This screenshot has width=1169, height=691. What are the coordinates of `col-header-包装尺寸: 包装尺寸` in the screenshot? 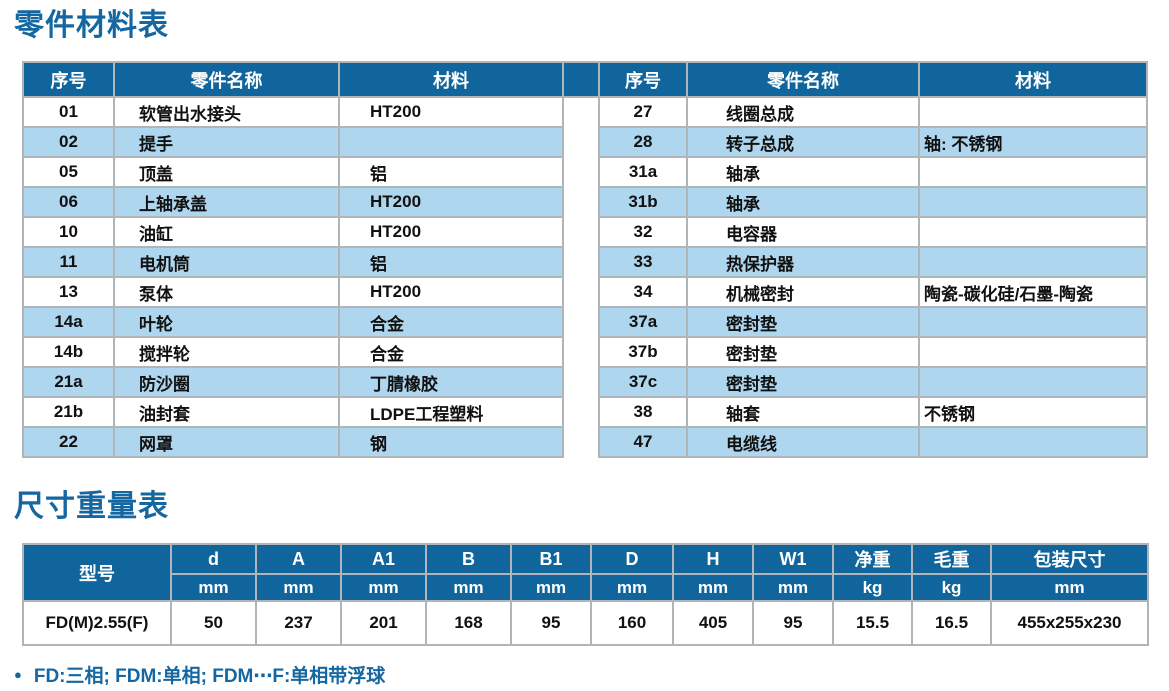 It's located at (1069, 559).